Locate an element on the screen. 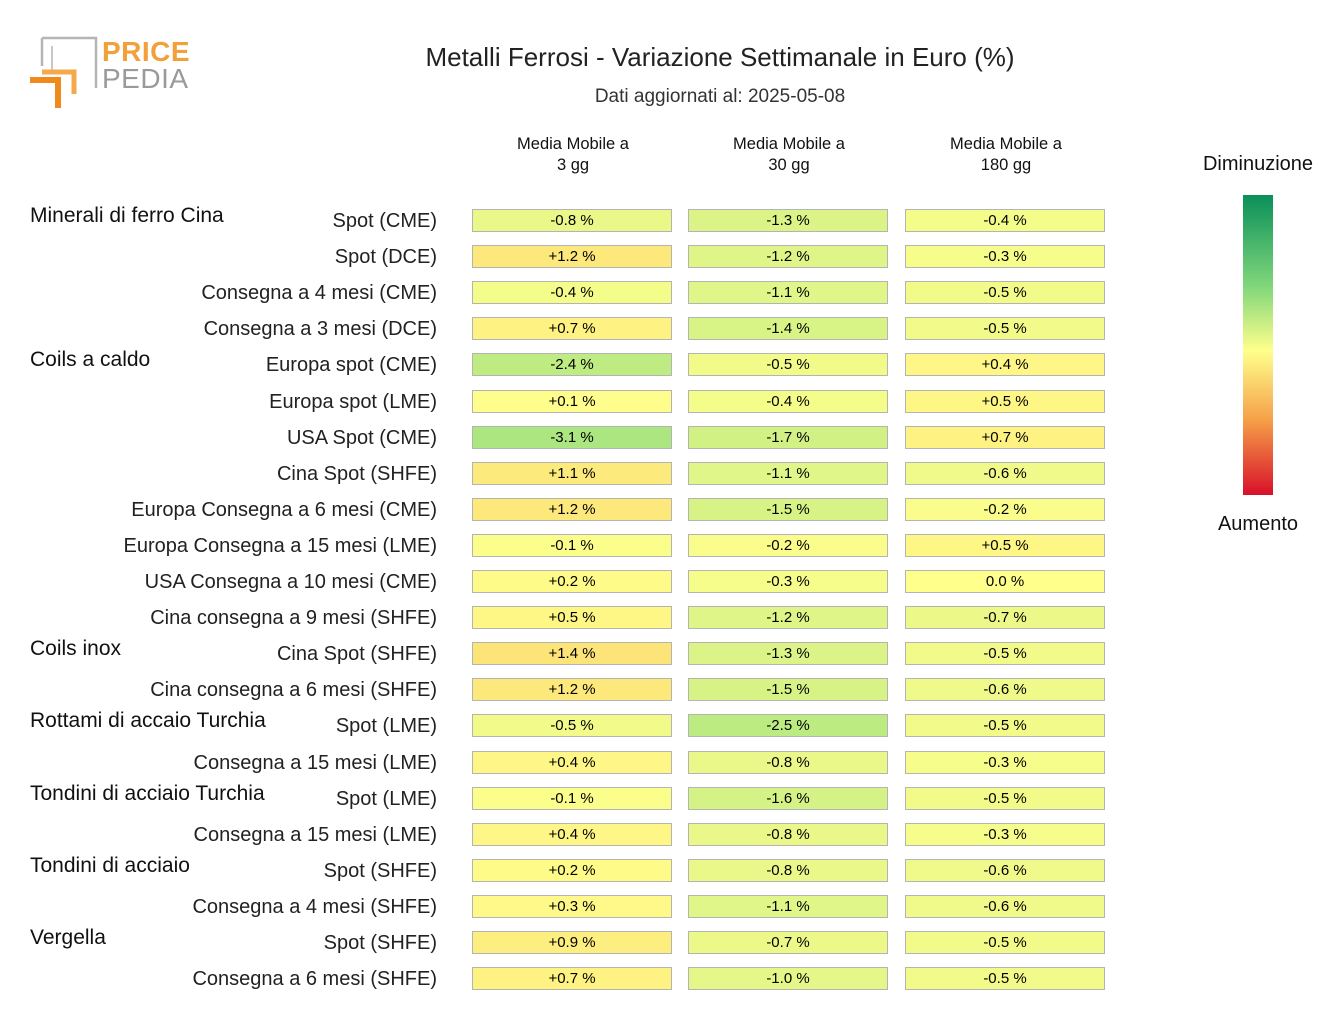  row-label: USA Consegna a 10 mesi (CME) is located at coordinates (290, 582).